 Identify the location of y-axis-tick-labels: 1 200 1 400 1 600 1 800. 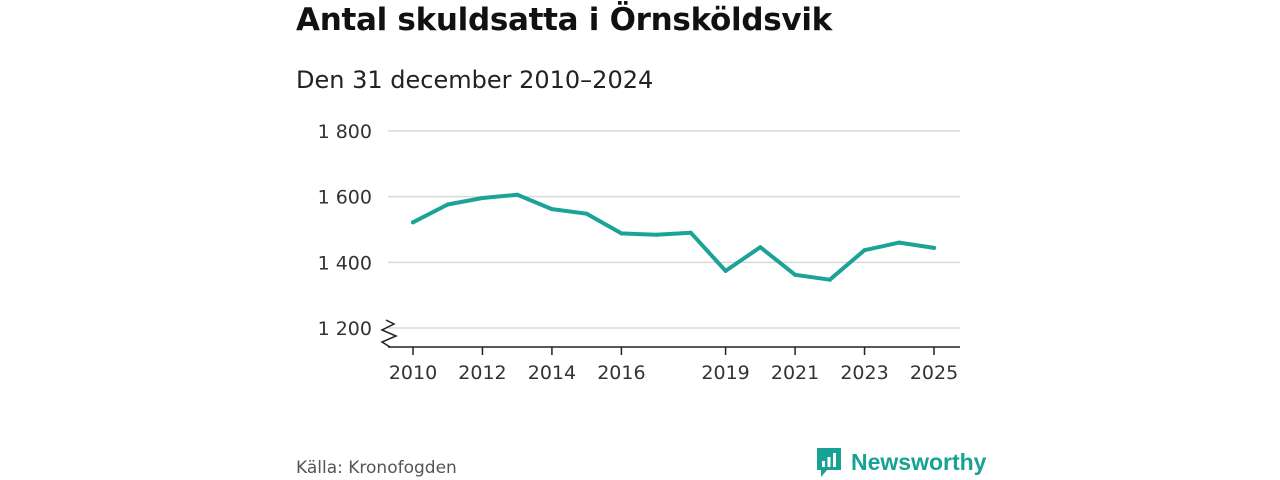
(345, 230).